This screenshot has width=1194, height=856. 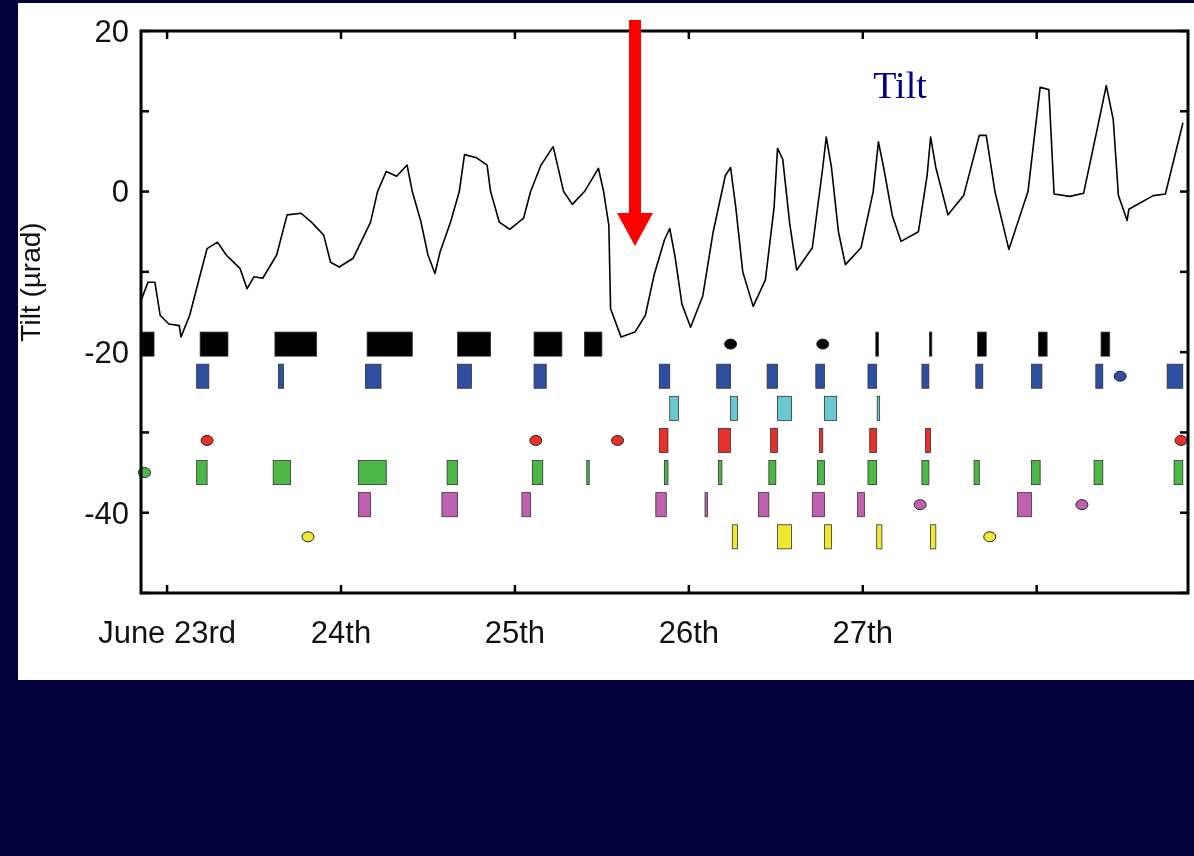 I want to click on y-axis-title: Tilt (µrad), so click(x=30, y=282).